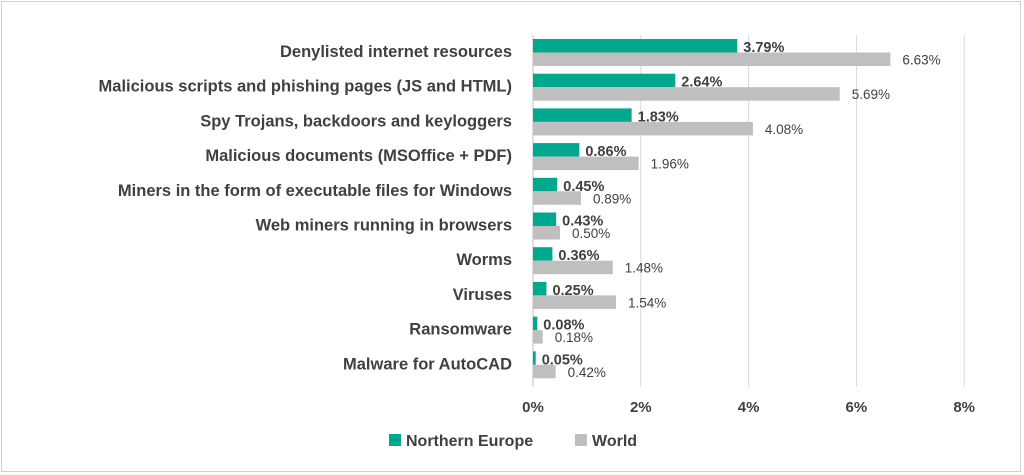  What do you see at coordinates (581, 440) in the screenshot?
I see `legend-swatch-world` at bounding box center [581, 440].